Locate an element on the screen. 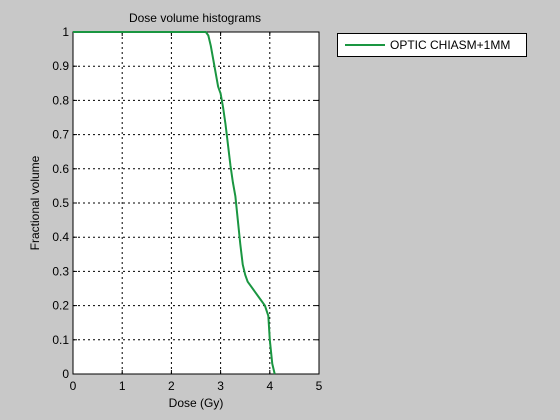 This screenshot has height=420, width=560. x-tick-label: 3 is located at coordinates (220, 386).